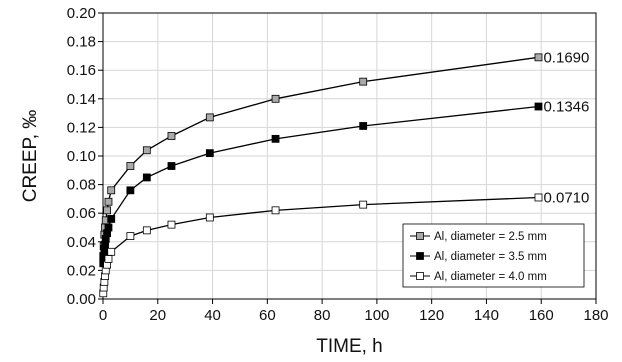 The width and height of the screenshot is (622, 362). Describe the element at coordinates (81, 156) in the screenshot. I see `y-tick-label: 0.10` at that location.